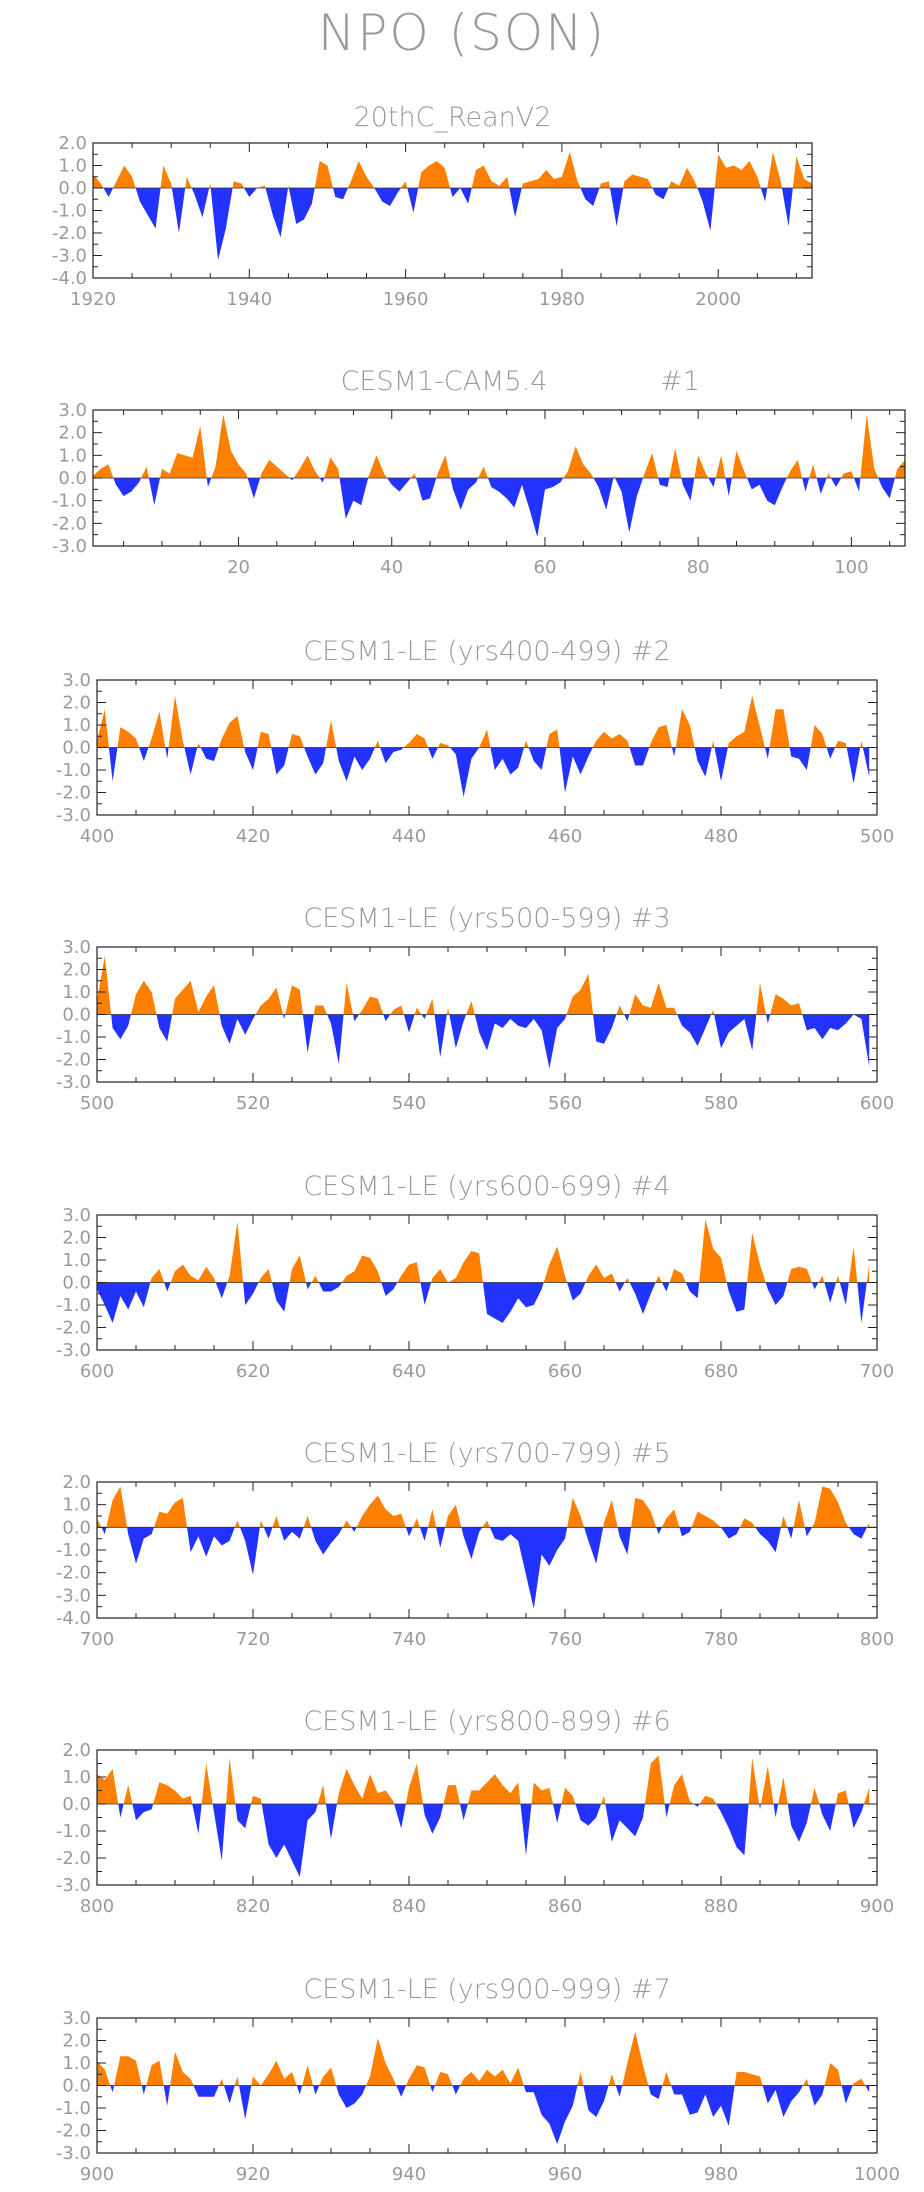  I want to click on x-tick-label: 860, so click(565, 1906).